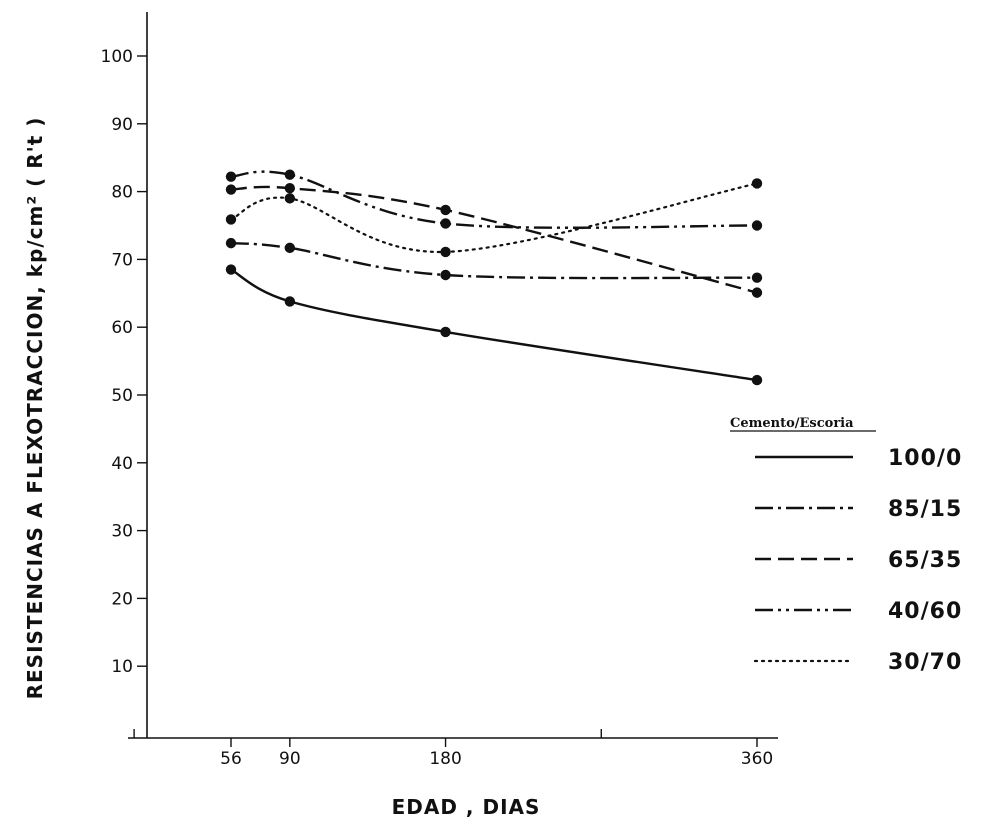 The width and height of the screenshot is (990, 839). Describe the element at coordinates (122, 328) in the screenshot. I see `y-tick-label: 60` at that location.